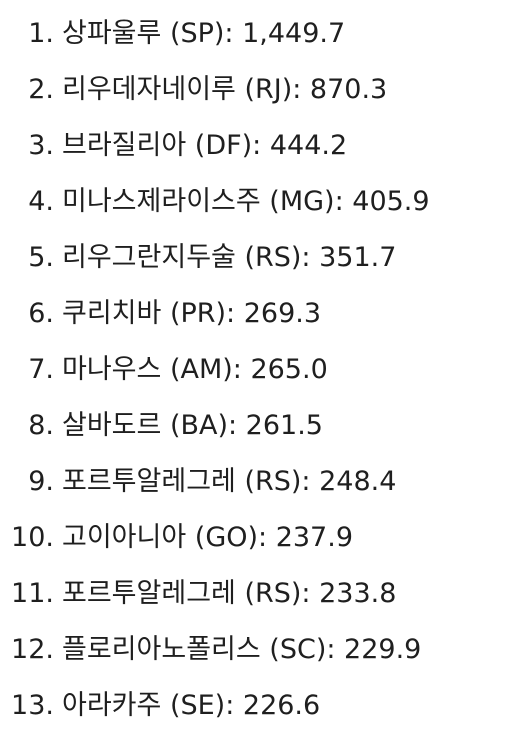  I want to click on item-text: 브라질리아 (DF): 444.2, so click(205, 145).